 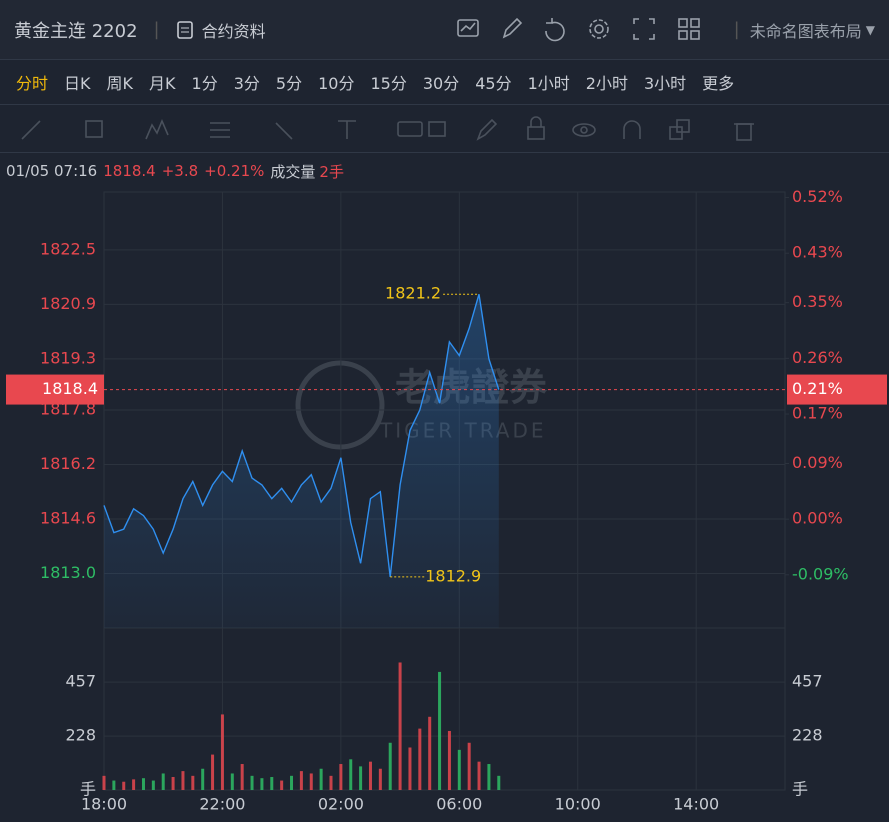 What do you see at coordinates (68, 463) in the screenshot?
I see `y-tick-label: 1816.2` at bounding box center [68, 463].